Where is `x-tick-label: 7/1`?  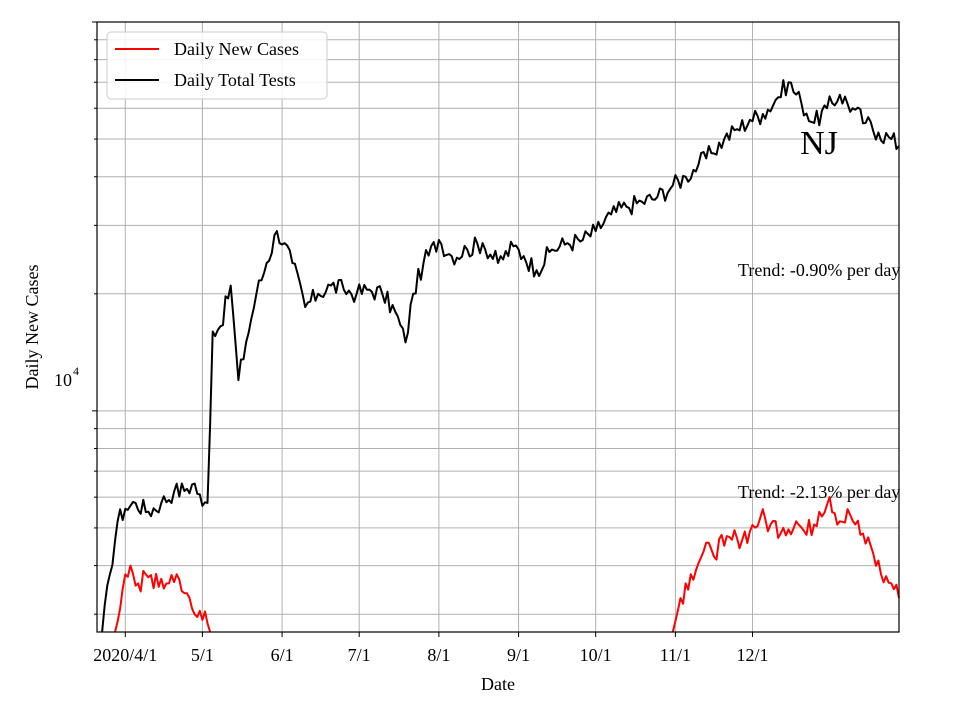 x-tick-label: 7/1 is located at coordinates (359, 655).